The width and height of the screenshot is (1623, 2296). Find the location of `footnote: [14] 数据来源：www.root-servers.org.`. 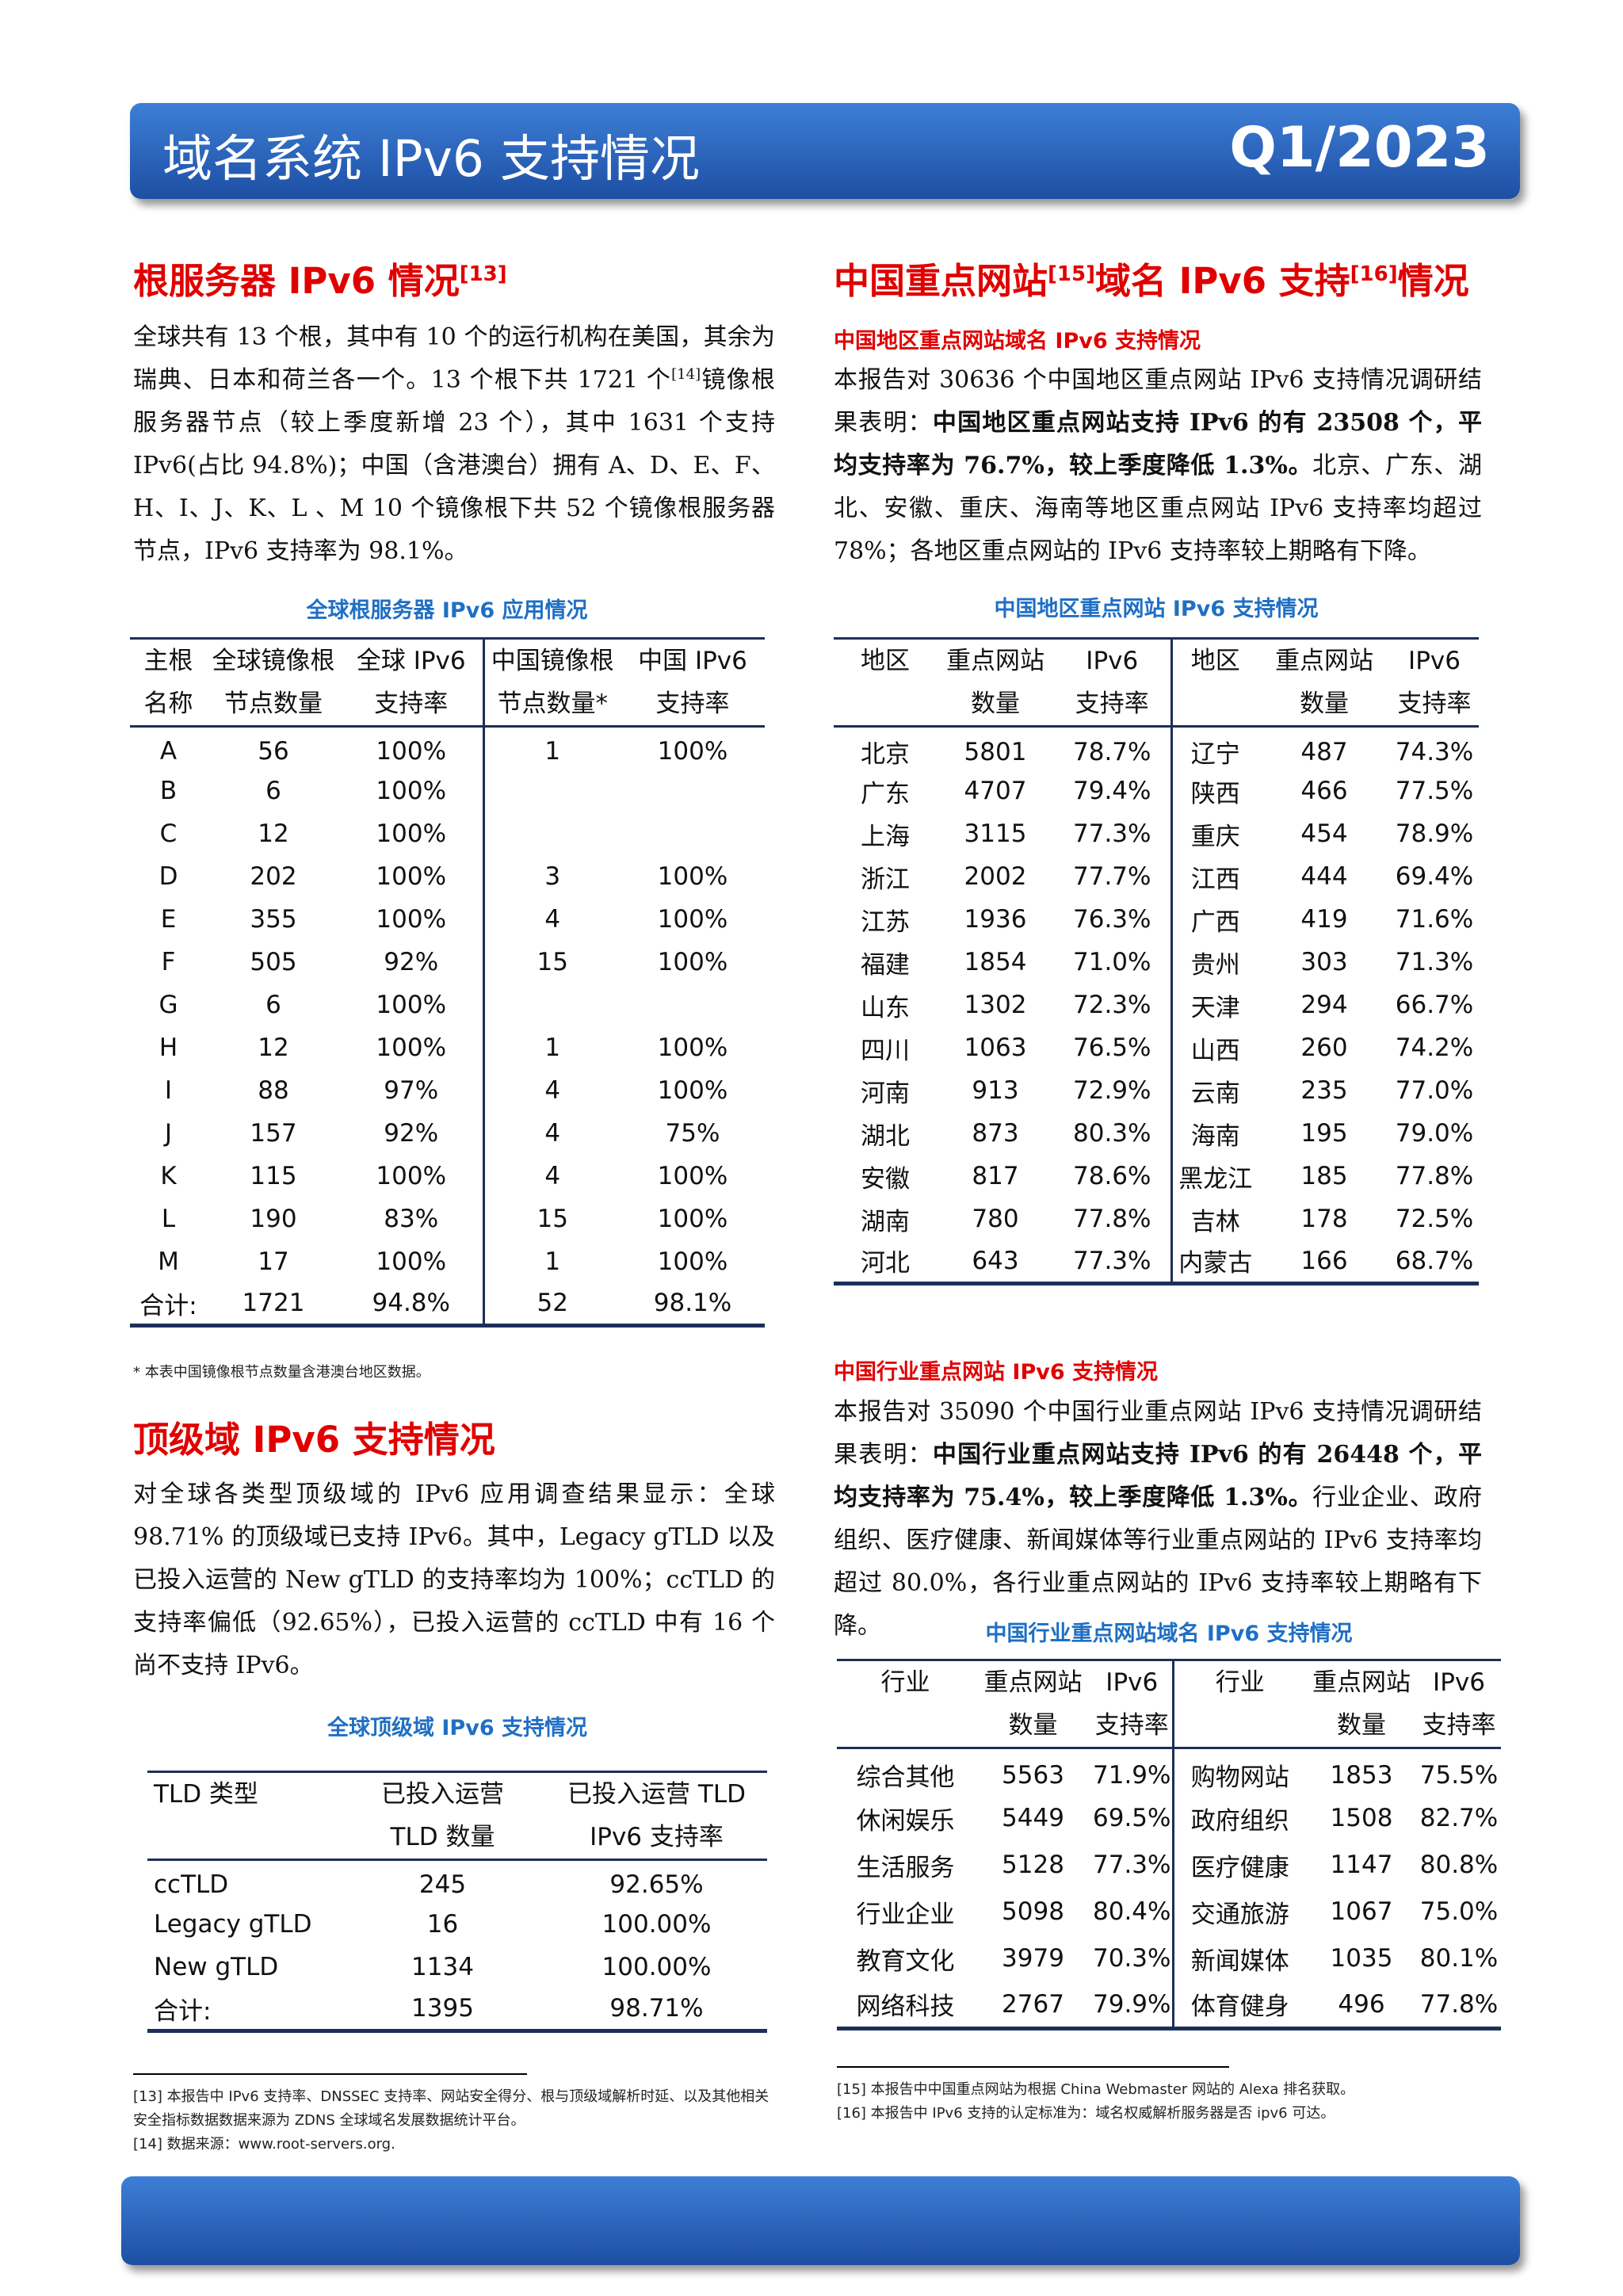

footnote: [14] 数据来源：www.root-servers.org. is located at coordinates (264, 2144).